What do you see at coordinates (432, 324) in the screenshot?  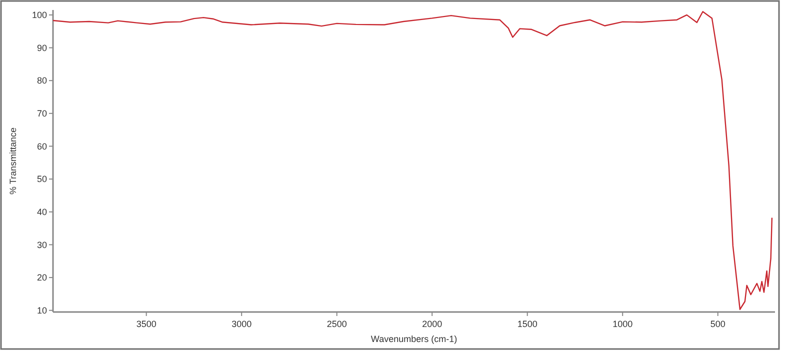 I see `x-tick-label: 2000` at bounding box center [432, 324].